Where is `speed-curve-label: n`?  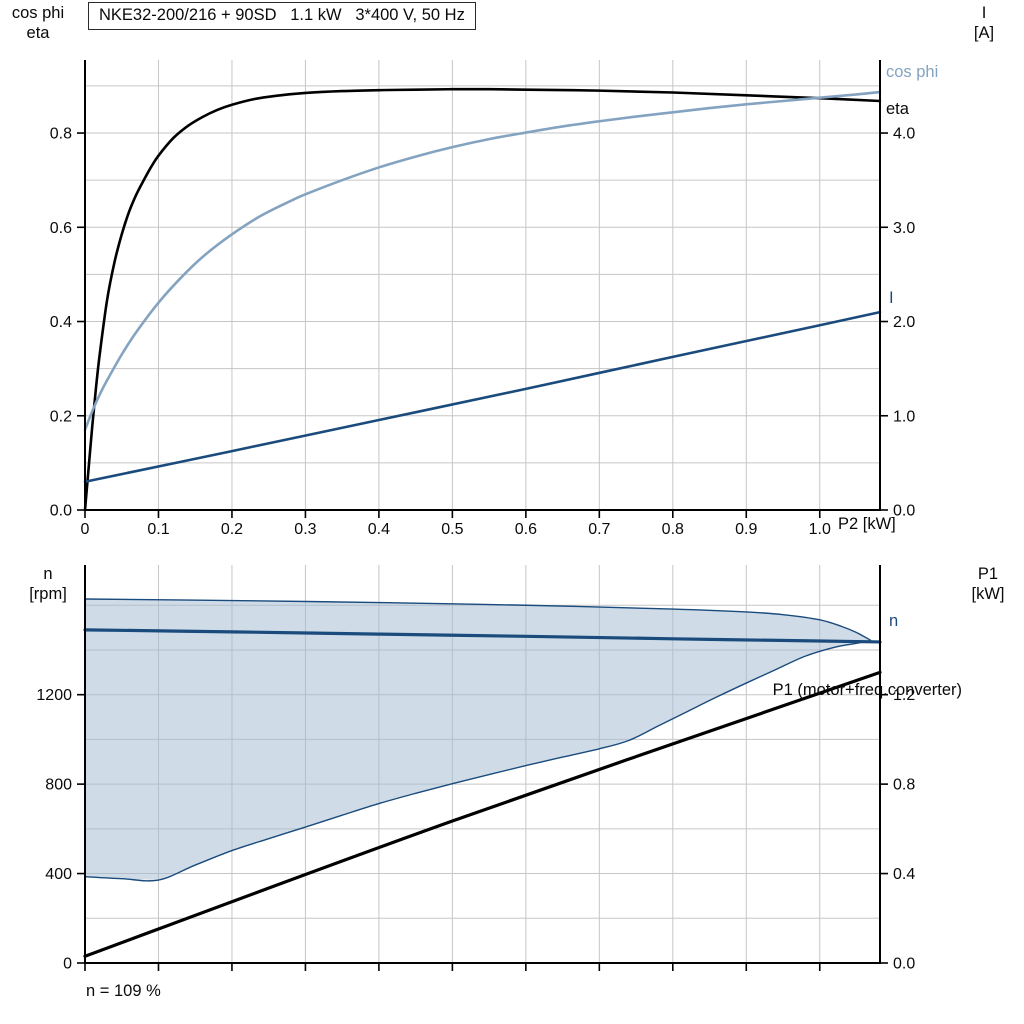 speed-curve-label: n is located at coordinates (894, 621).